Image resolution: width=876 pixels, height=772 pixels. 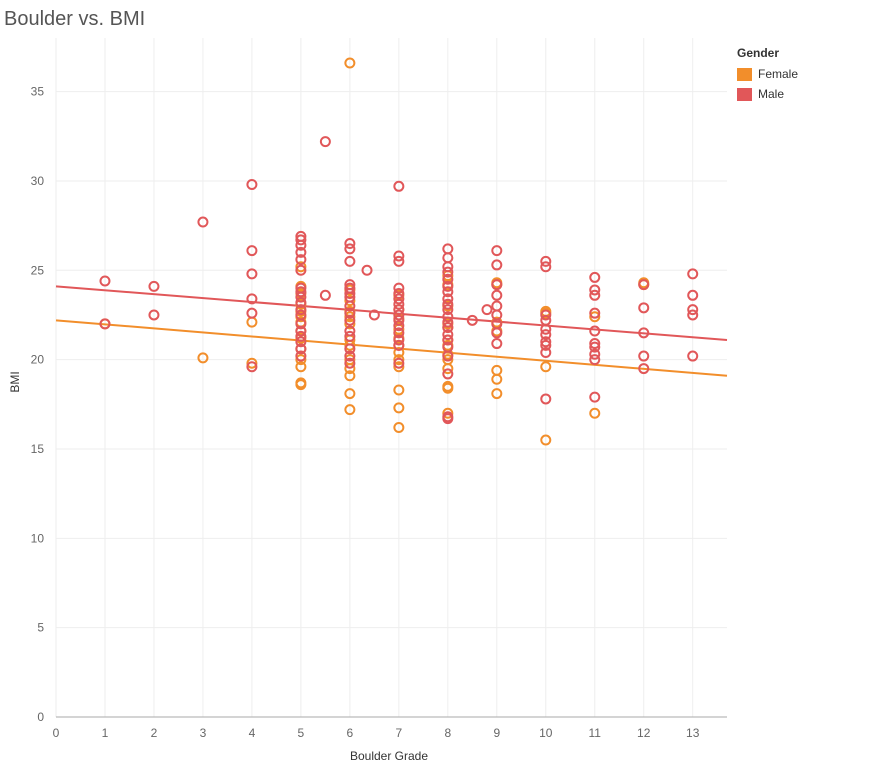 I want to click on legend-item-male: Male, so click(x=767, y=94).